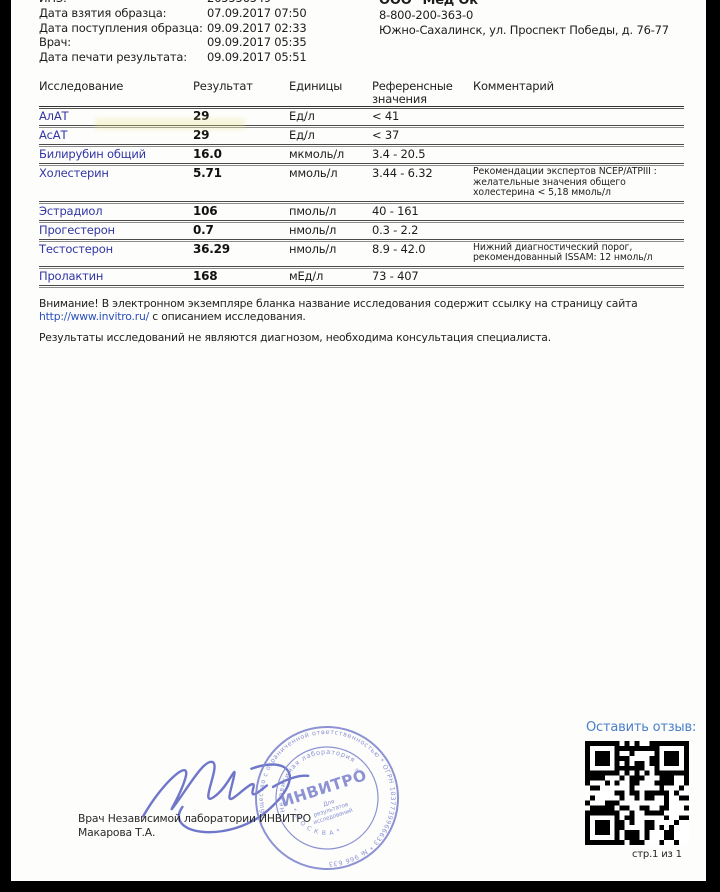  I want to click on table-row: Билирубин общий 16.0 мкмоль/л 3.4 - 20.5, so click(361, 154).